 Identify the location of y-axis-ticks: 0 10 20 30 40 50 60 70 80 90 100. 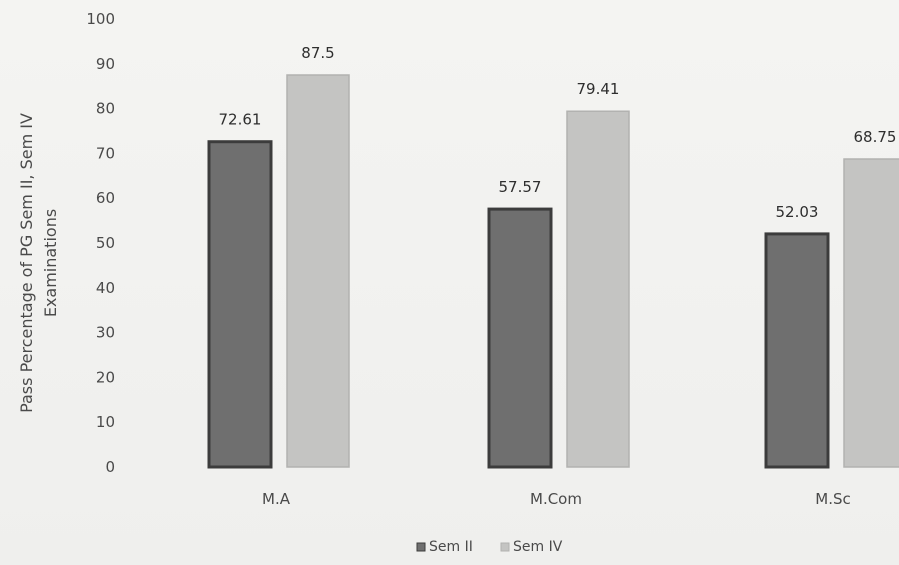
(100, 243).